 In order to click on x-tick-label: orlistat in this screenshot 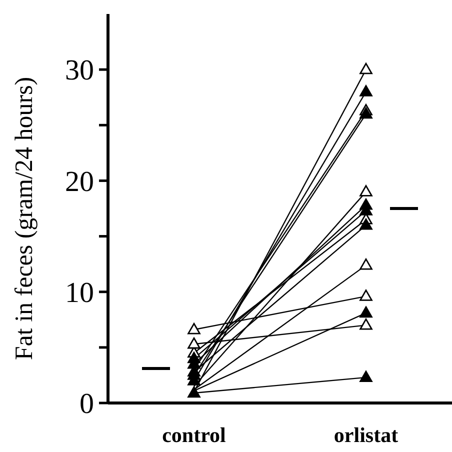, I will do `click(366, 435)`.